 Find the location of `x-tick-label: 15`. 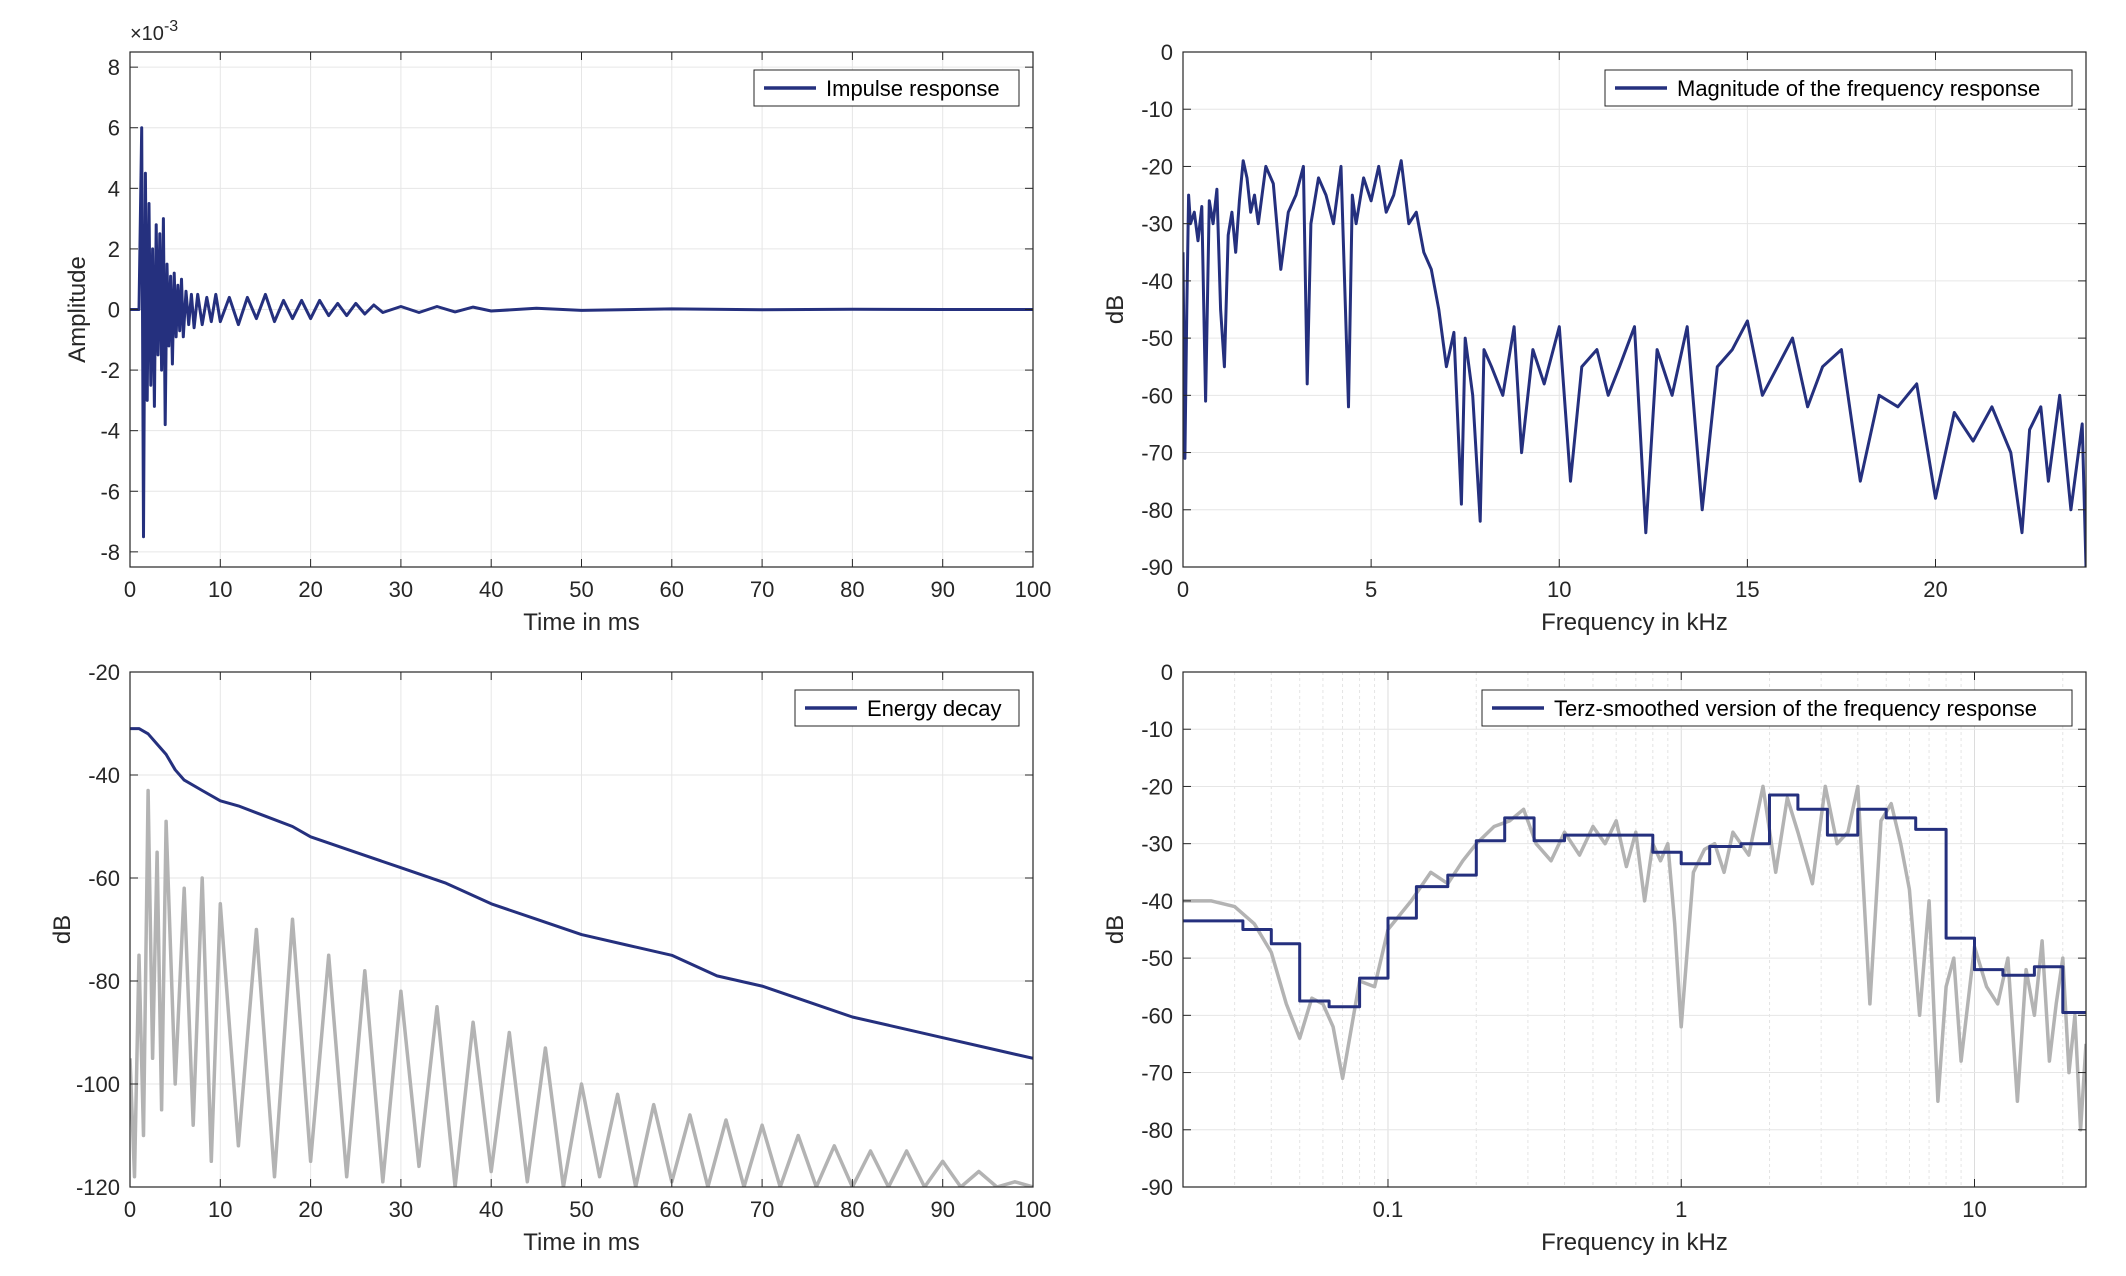

x-tick-label: 15 is located at coordinates (1747, 589).